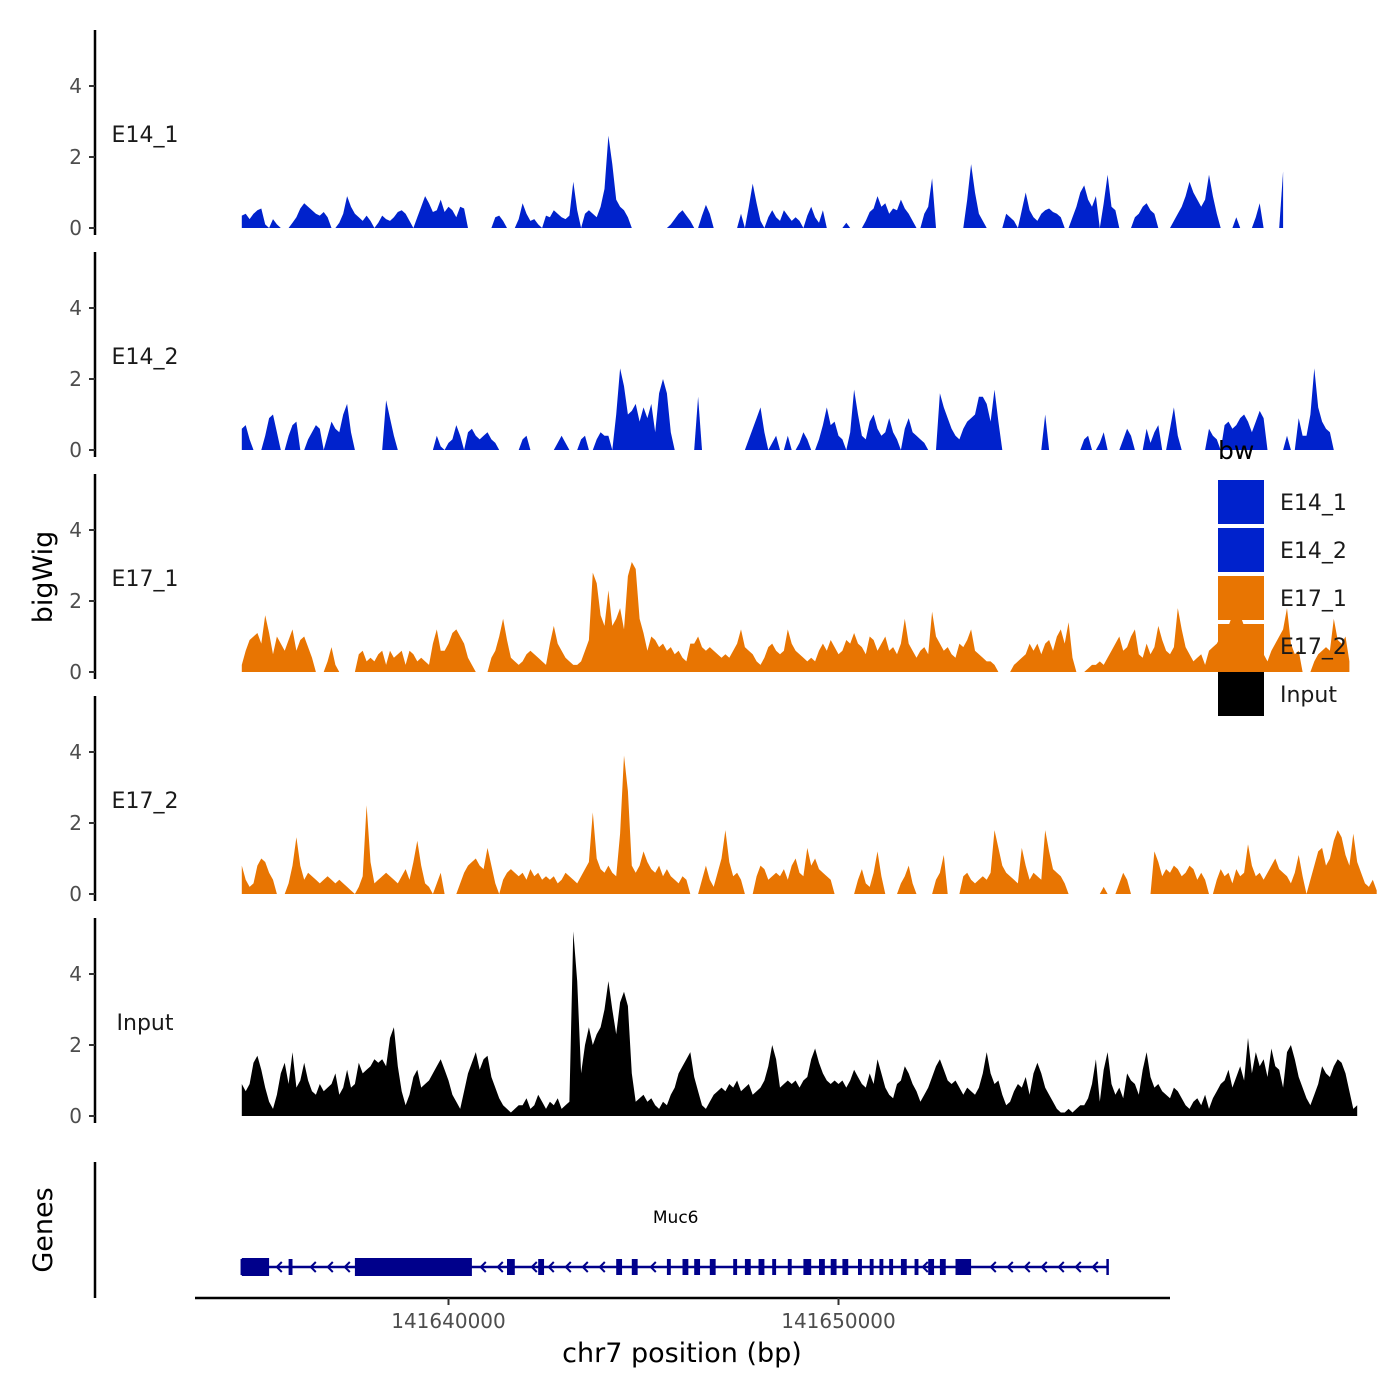 This screenshot has width=1400, height=1400. I want to click on legend-label-input: Input, so click(1308, 695).